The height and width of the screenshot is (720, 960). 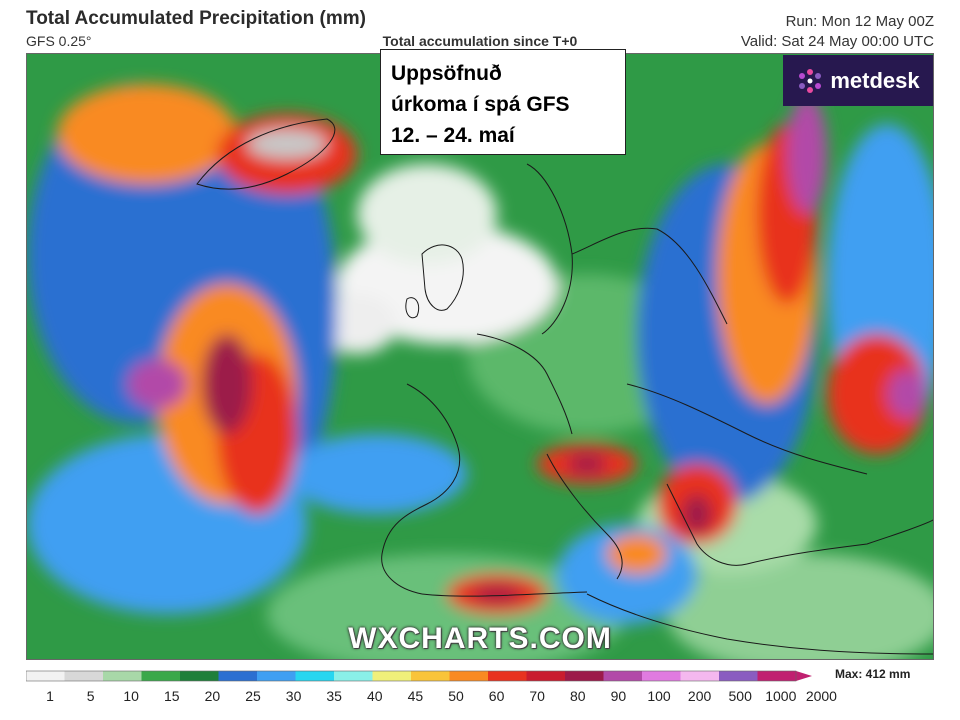 What do you see at coordinates (699, 696) in the screenshot?
I see `scale-tick-label: 200` at bounding box center [699, 696].